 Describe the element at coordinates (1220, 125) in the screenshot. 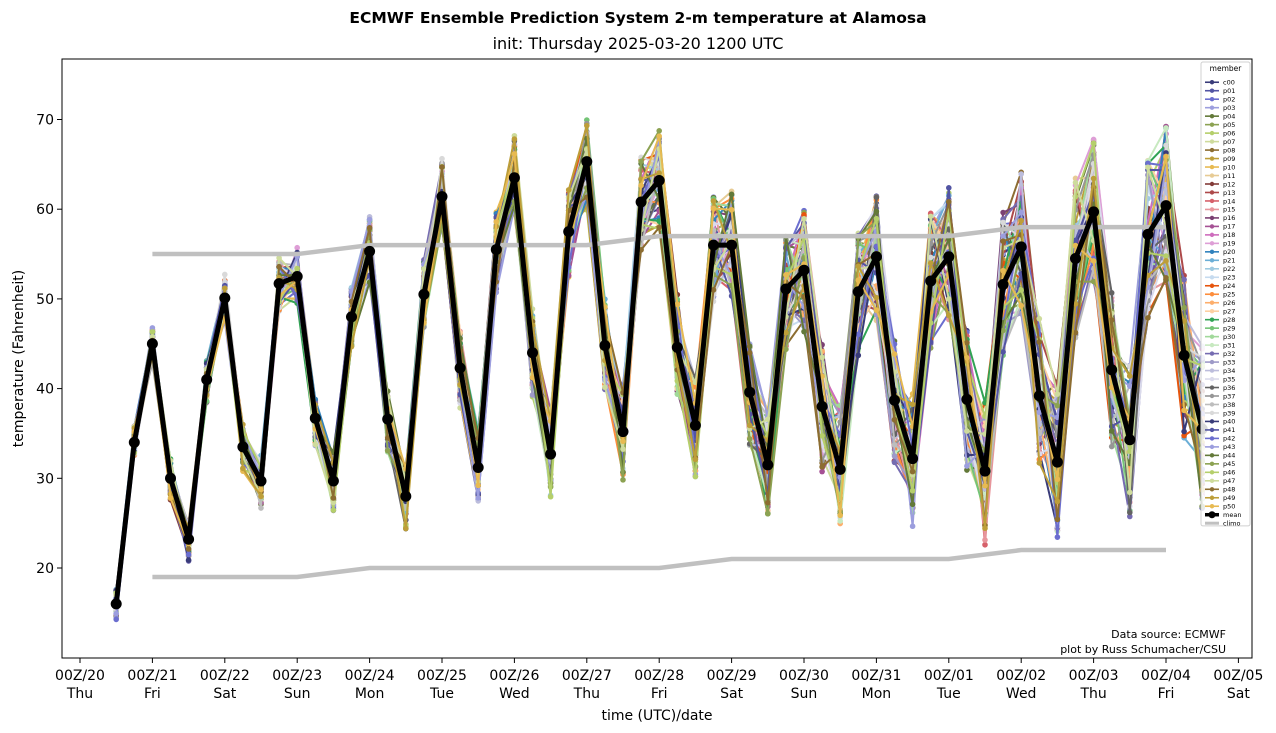

I see `legend-item-p05: p05` at that location.